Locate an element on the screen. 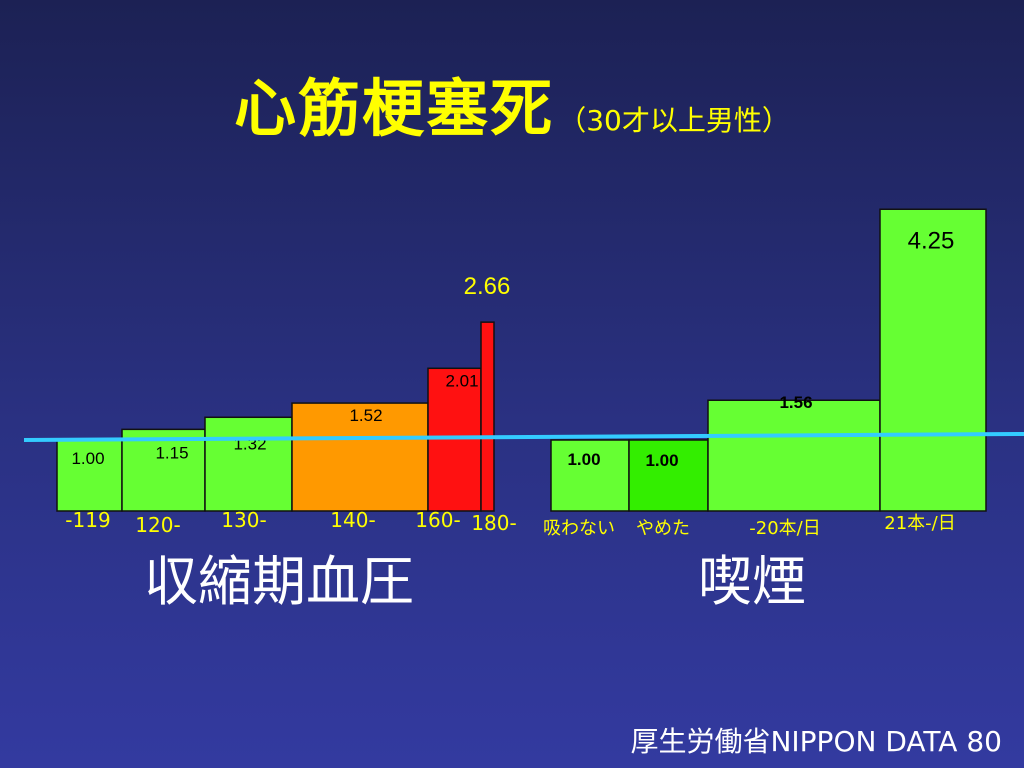 Image resolution: width=1024 pixels, height=768 pixels. tick-label-1-2: -20本/日 is located at coordinates (784, 528).